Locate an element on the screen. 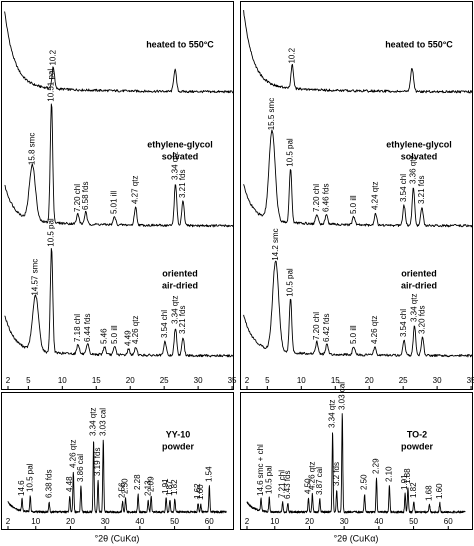 Image resolution: width=474 pixels, height=546 pixels. peak-label: 14.2 smc is located at coordinates (275, 244).